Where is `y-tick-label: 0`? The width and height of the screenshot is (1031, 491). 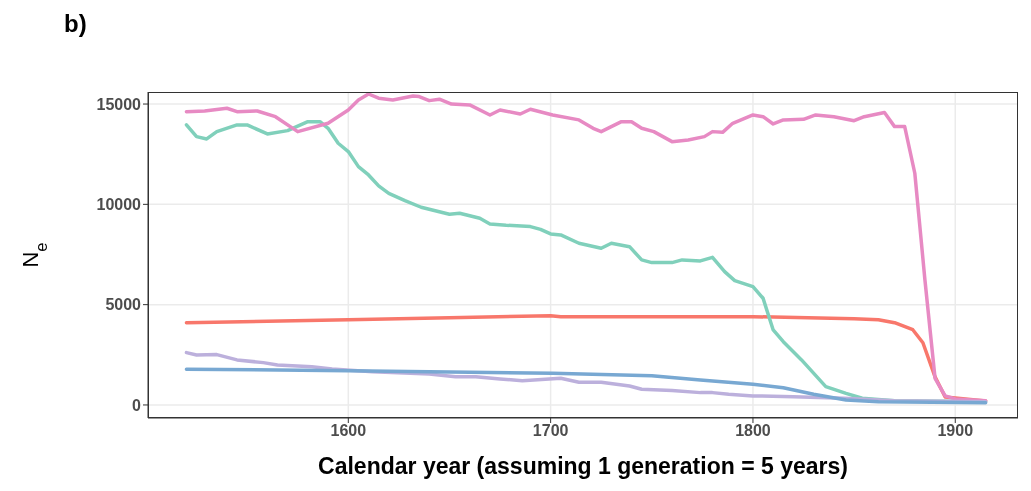
y-tick-label: 0 is located at coordinates (137, 405).